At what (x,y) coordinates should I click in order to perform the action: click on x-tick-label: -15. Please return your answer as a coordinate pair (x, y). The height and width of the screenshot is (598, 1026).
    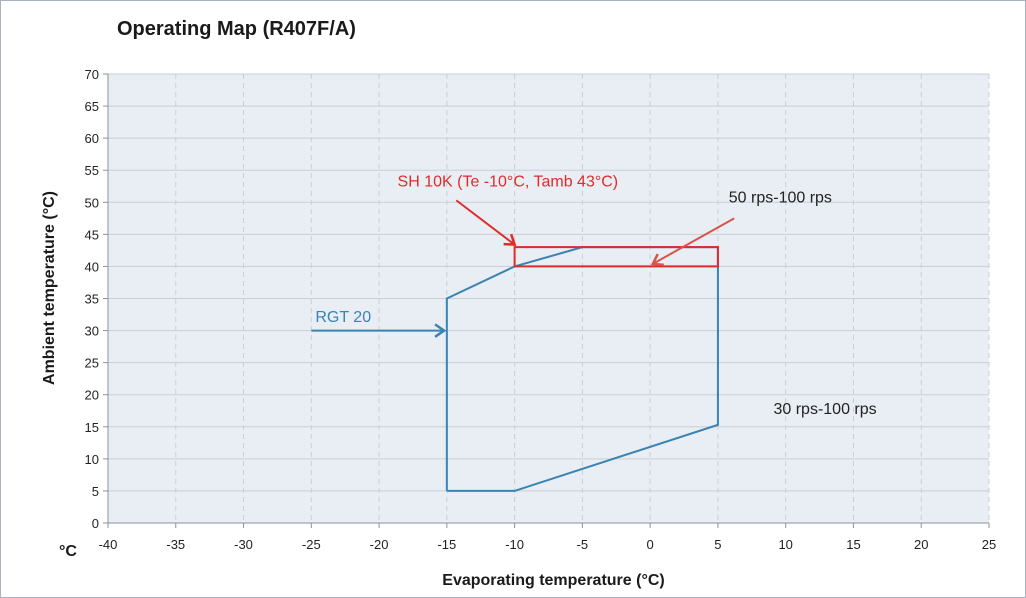
    Looking at the image, I should click on (446, 544).